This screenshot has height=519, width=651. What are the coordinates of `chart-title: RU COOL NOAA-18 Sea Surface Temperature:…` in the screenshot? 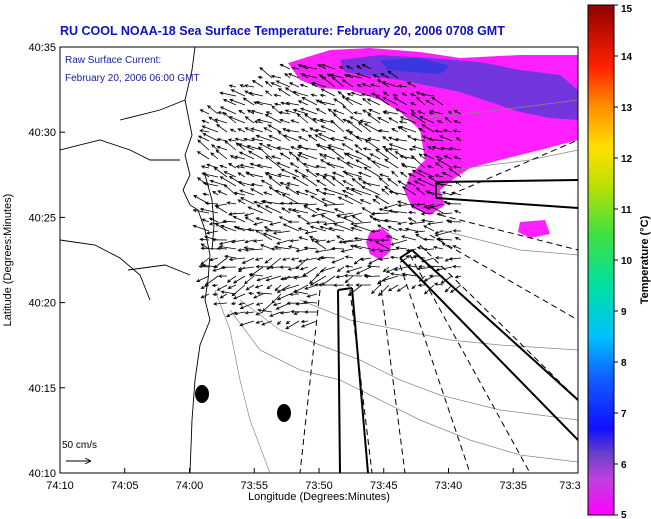 It's located at (282, 31).